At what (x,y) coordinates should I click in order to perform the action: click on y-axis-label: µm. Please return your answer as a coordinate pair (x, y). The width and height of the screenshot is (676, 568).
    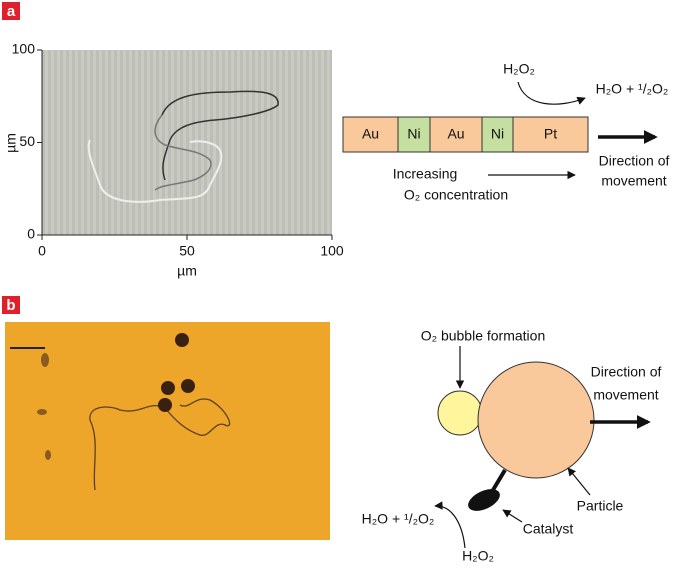
    Looking at the image, I should click on (11, 143).